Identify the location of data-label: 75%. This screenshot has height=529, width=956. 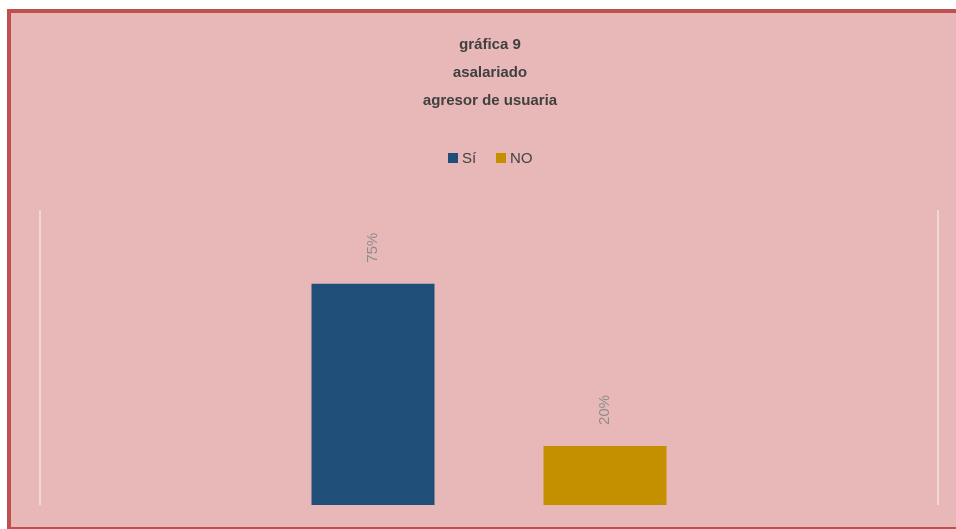
(372, 248).